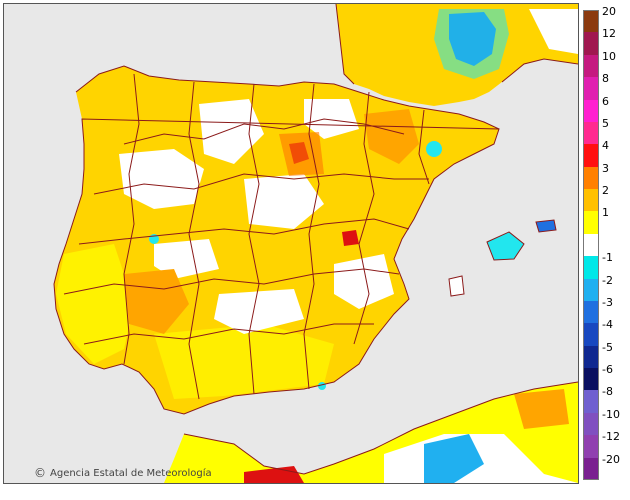  Describe the element at coordinates (607, 370) in the screenshot. I see `legend-tick-label: -6` at that location.